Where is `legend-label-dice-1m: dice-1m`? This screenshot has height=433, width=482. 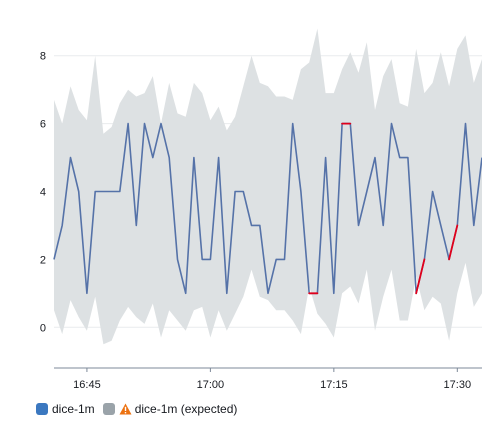 legend-label-dice-1m: dice-1m is located at coordinates (73, 409).